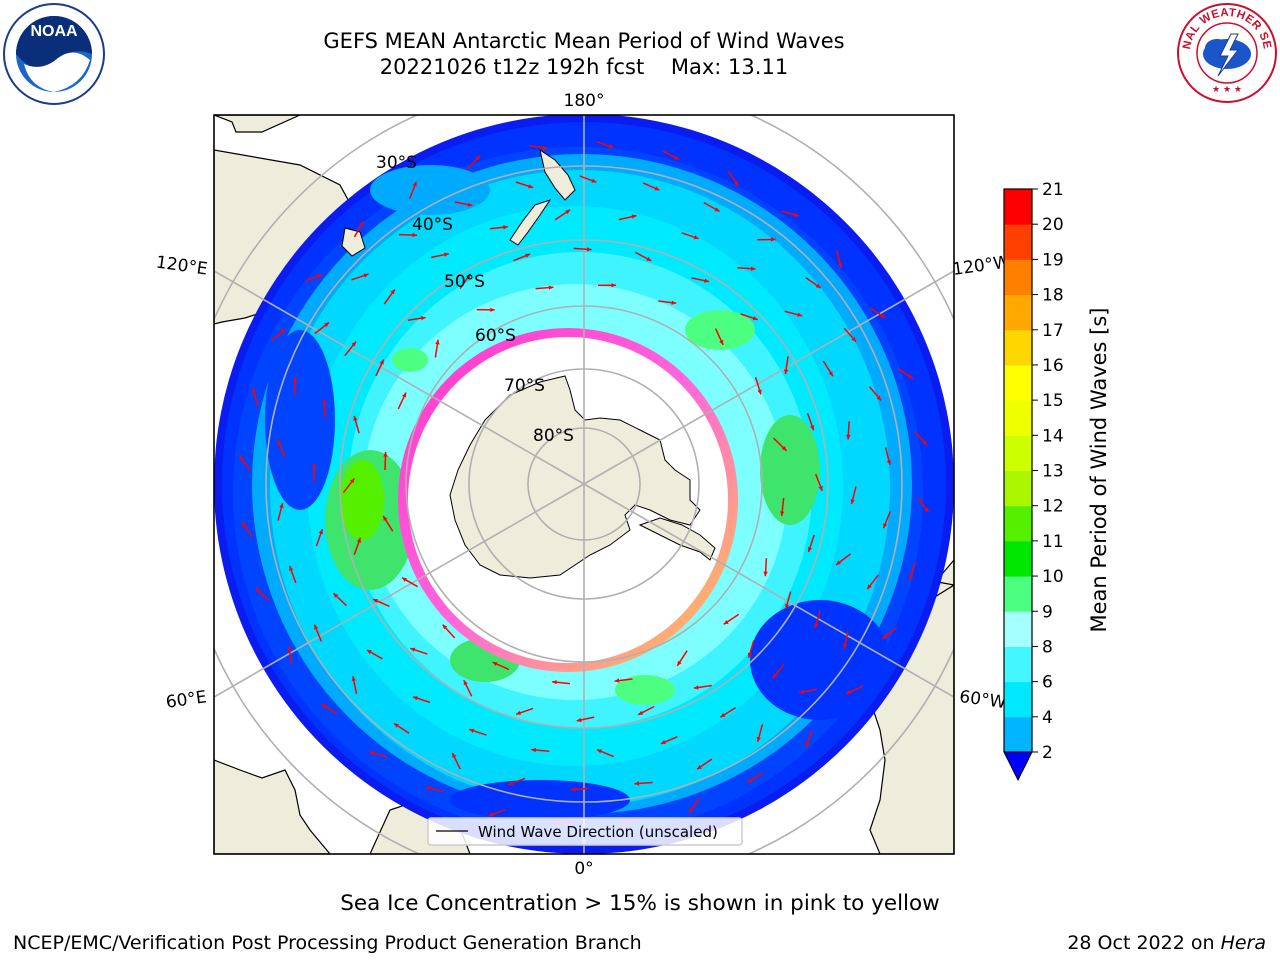  Describe the element at coordinates (530, 222) in the screenshot. I see `land-new-zealand-south` at that location.